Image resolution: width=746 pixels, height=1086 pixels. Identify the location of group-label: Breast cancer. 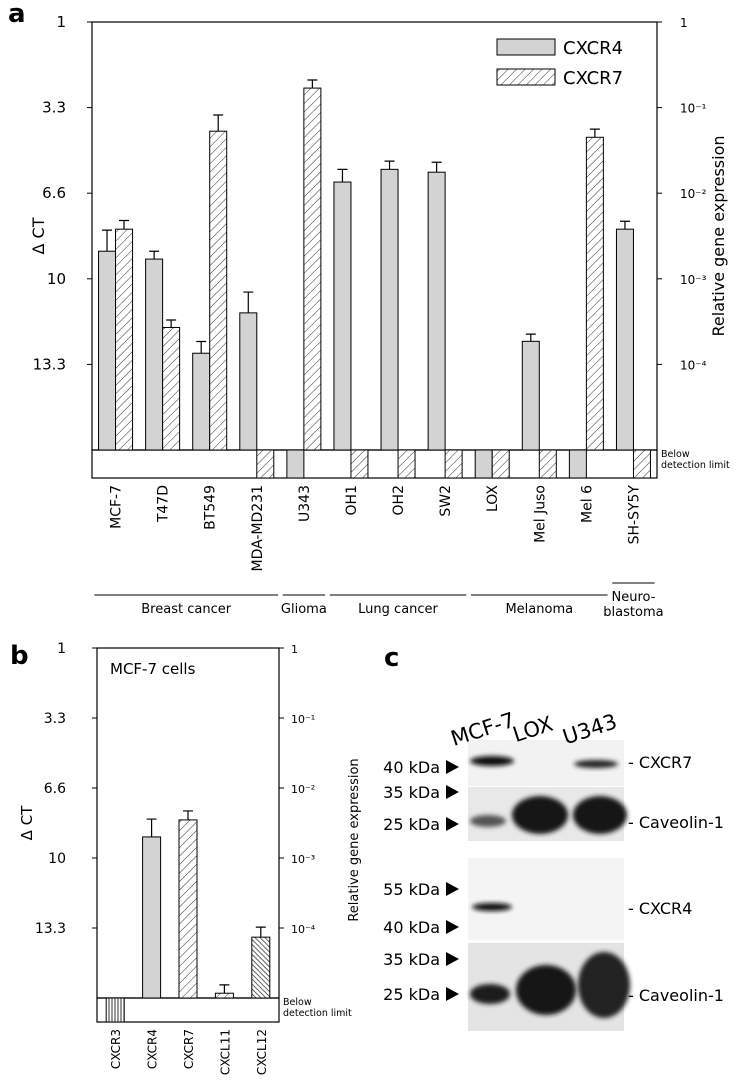
(186, 609).